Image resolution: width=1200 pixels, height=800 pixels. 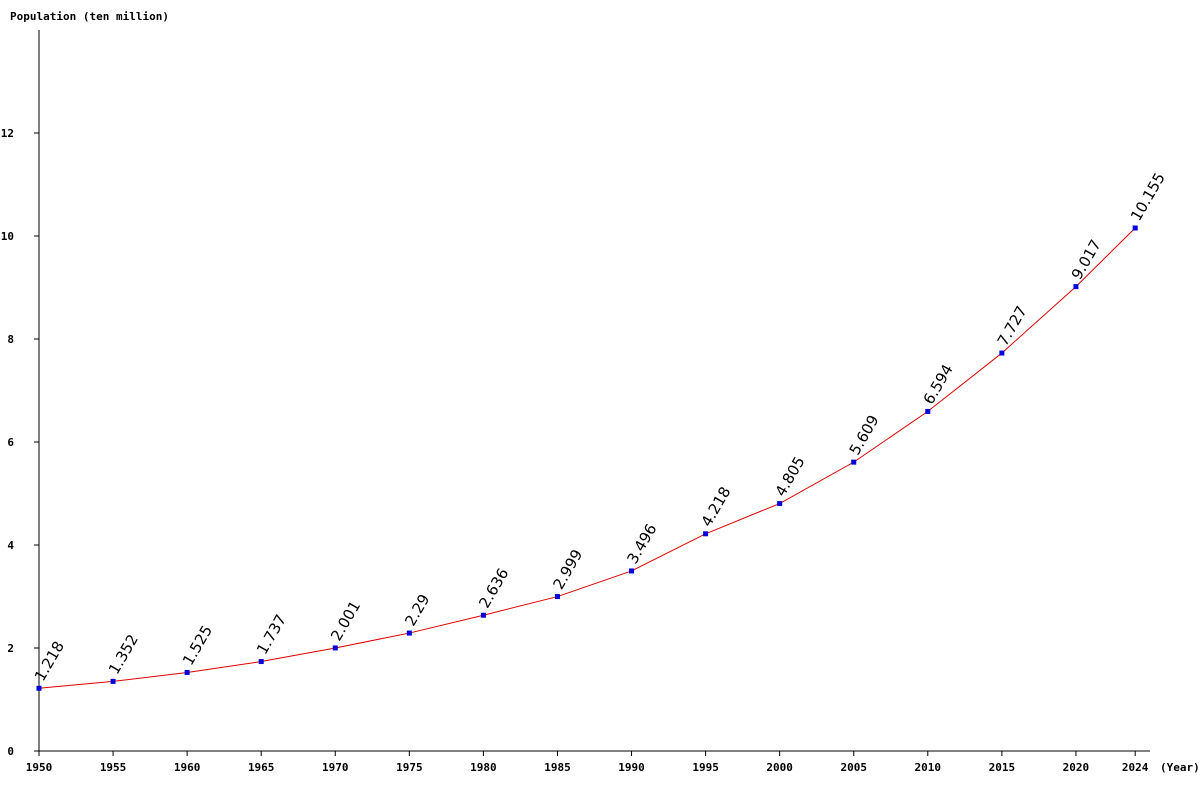 What do you see at coordinates (1076, 767) in the screenshot?
I see `x-tick-label: 2020` at bounding box center [1076, 767].